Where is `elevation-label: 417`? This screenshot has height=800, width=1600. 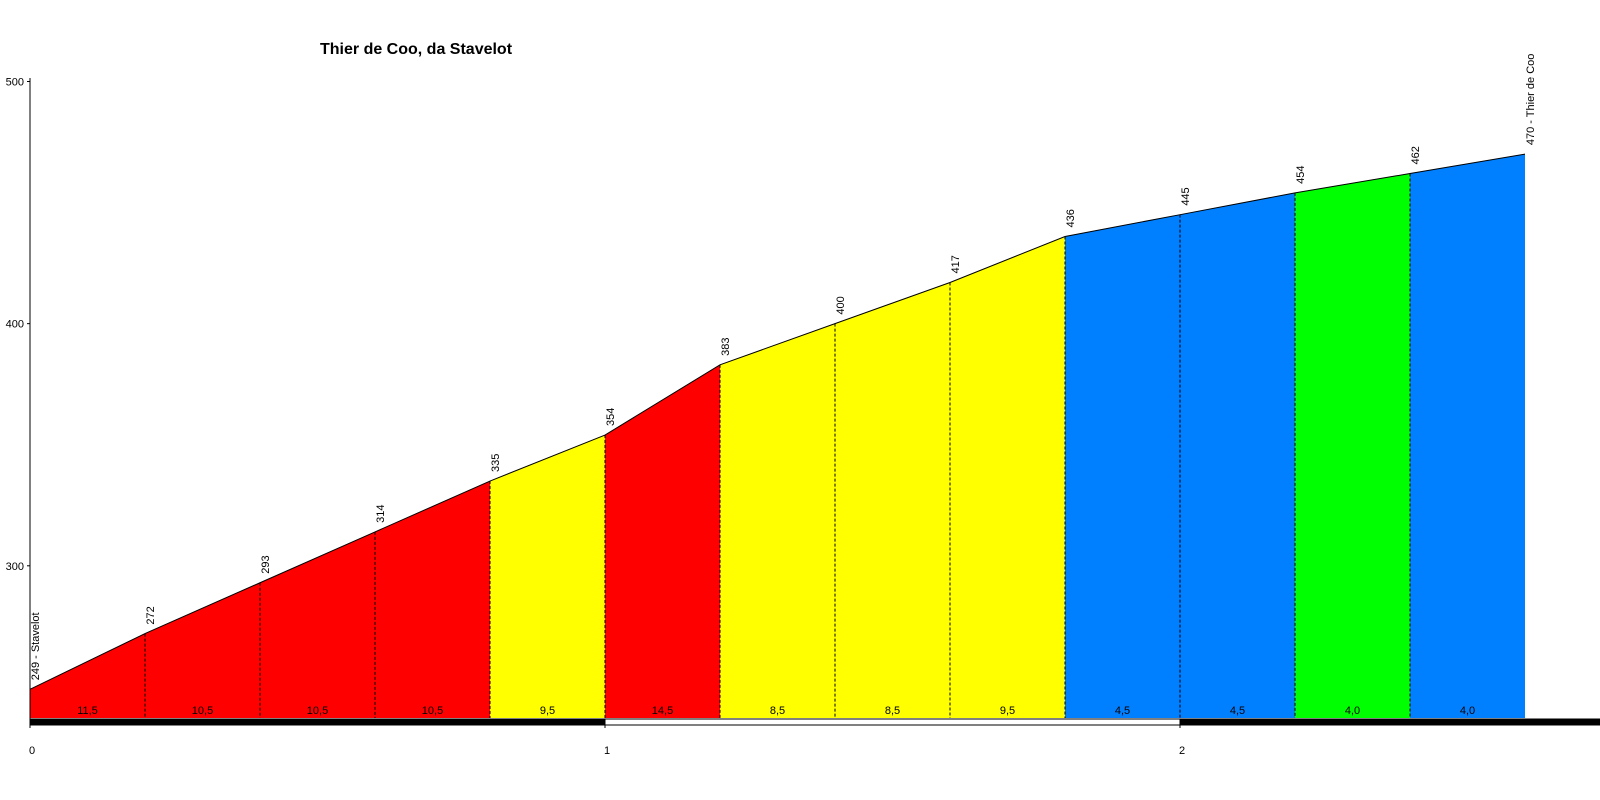
elevation-label: 417 is located at coordinates (956, 264).